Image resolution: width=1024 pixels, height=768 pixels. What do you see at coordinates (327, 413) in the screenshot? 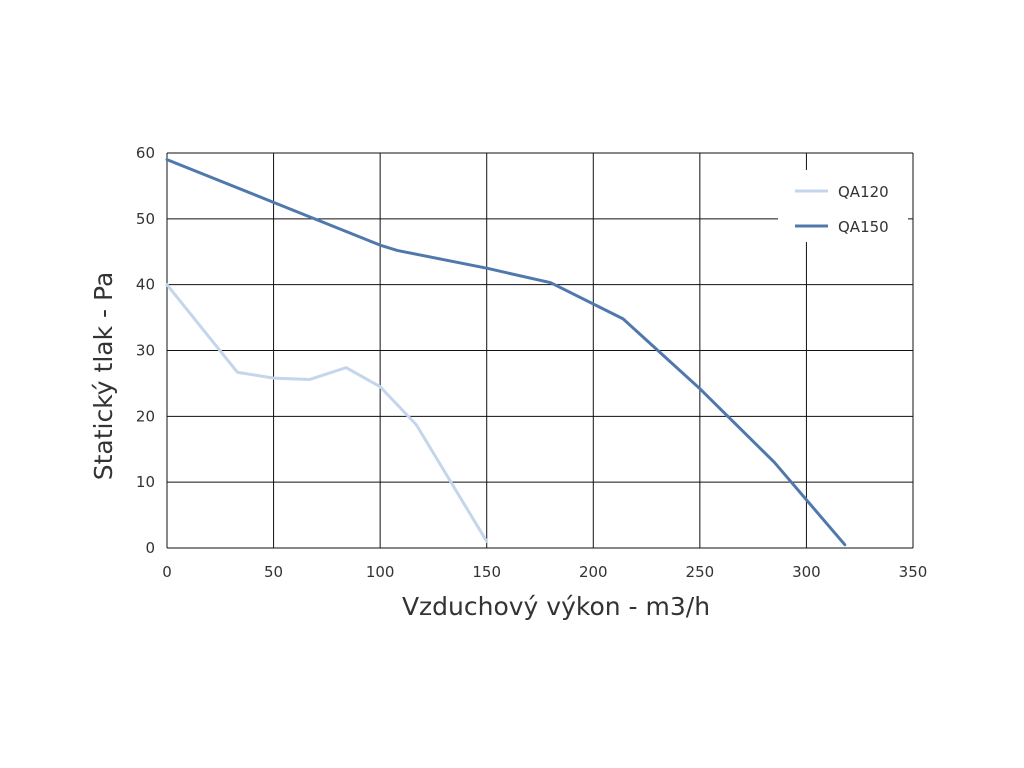
I see `series-line-qa120` at bounding box center [327, 413].